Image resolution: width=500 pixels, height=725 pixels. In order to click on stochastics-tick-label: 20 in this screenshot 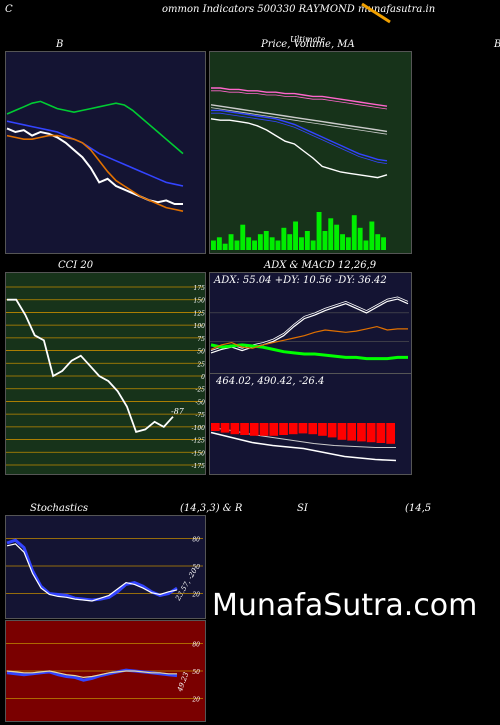, I will do `click(195, 595)`.